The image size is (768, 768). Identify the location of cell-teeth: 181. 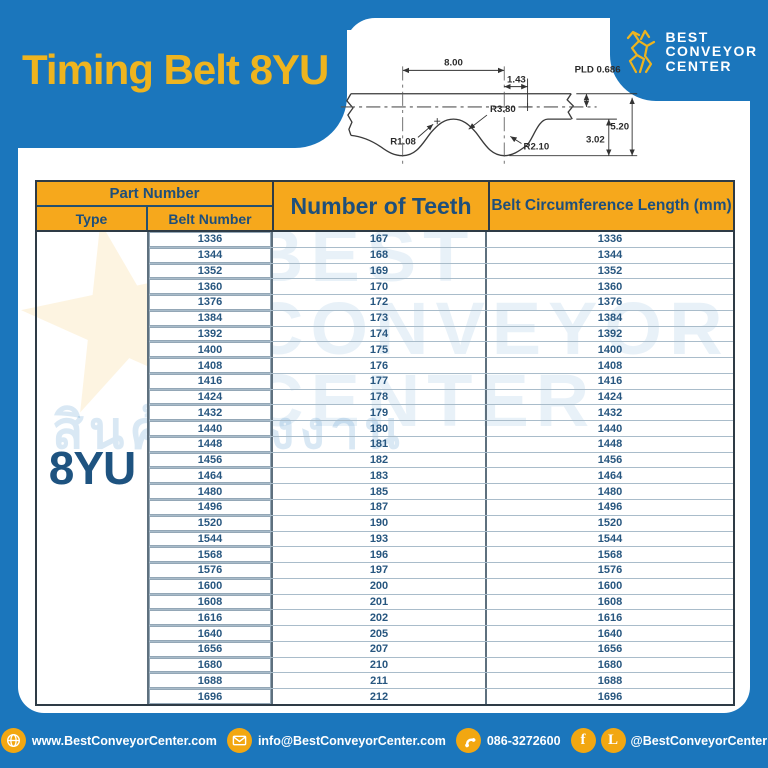
(380, 444).